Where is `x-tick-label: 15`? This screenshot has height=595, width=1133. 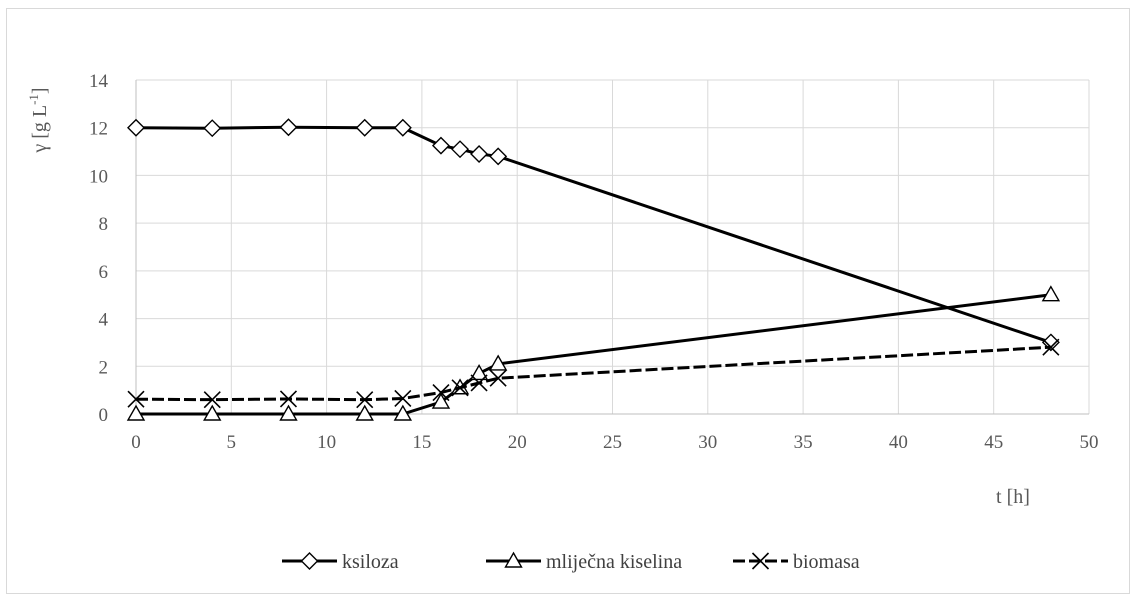
x-tick-label: 15 is located at coordinates (421, 442).